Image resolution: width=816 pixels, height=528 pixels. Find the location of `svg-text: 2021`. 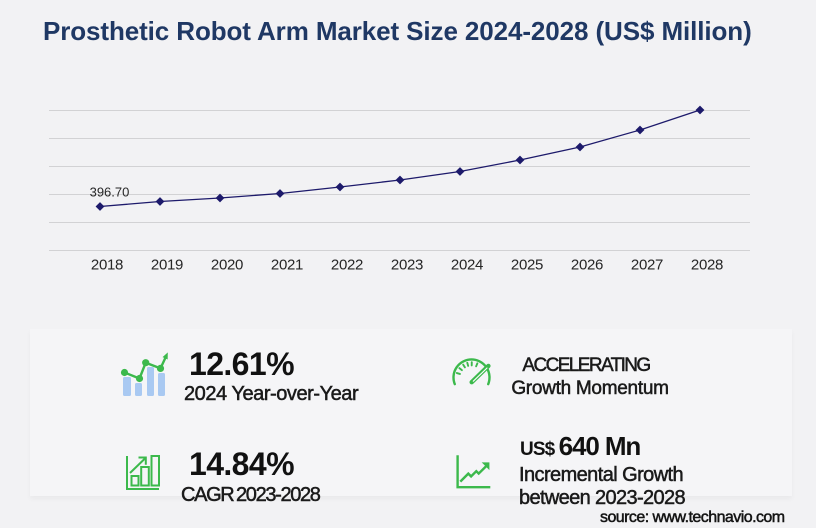

svg-text: 2021 is located at coordinates (287, 265).